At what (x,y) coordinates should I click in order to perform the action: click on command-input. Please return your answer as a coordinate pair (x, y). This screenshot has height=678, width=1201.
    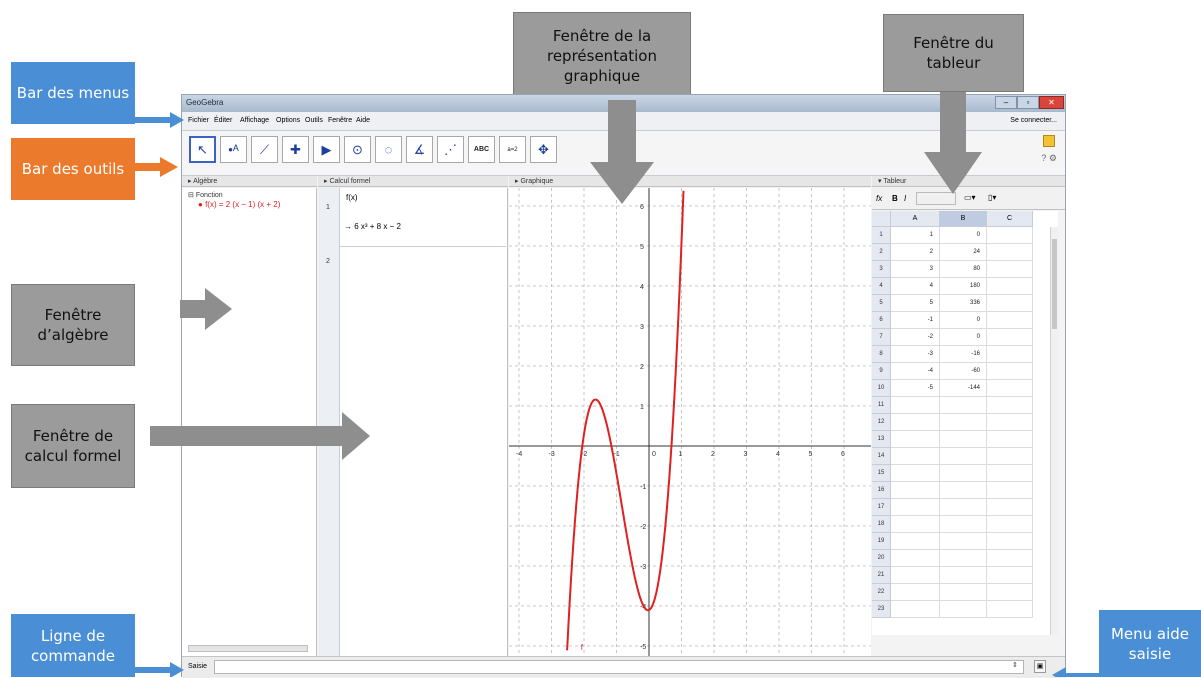
    Looking at the image, I should click on (619, 667).